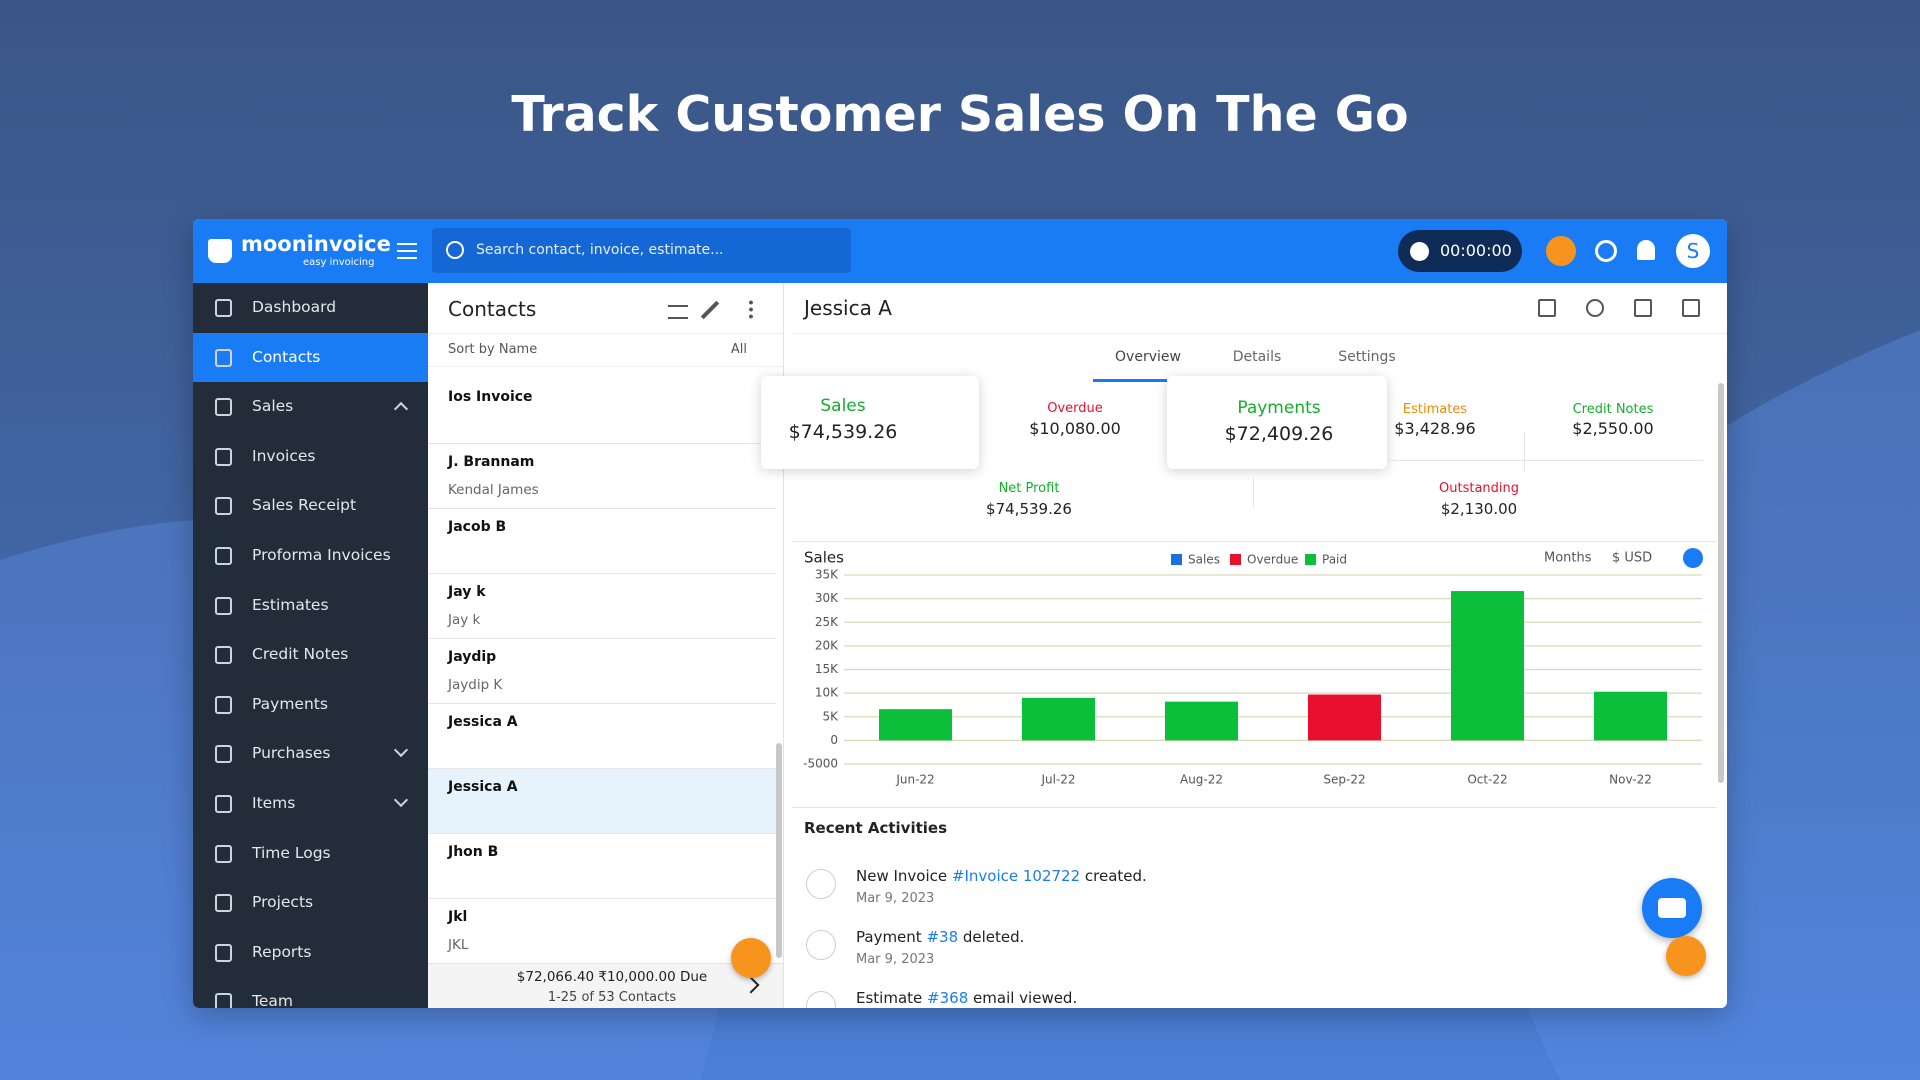 This screenshot has width=1920, height=1080. I want to click on sidebar-item: Reports, so click(310, 953).